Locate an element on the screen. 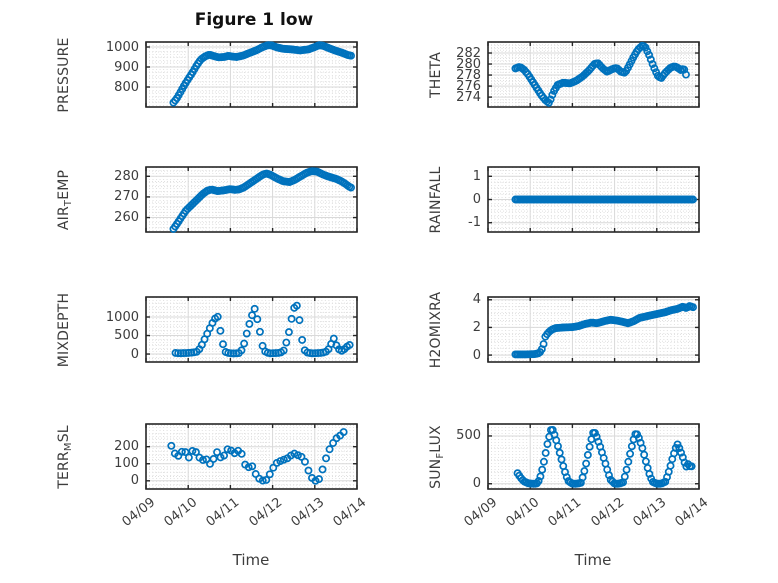 The width and height of the screenshot is (778, 583). ylabel-theta: THETA is located at coordinates (436, 74).